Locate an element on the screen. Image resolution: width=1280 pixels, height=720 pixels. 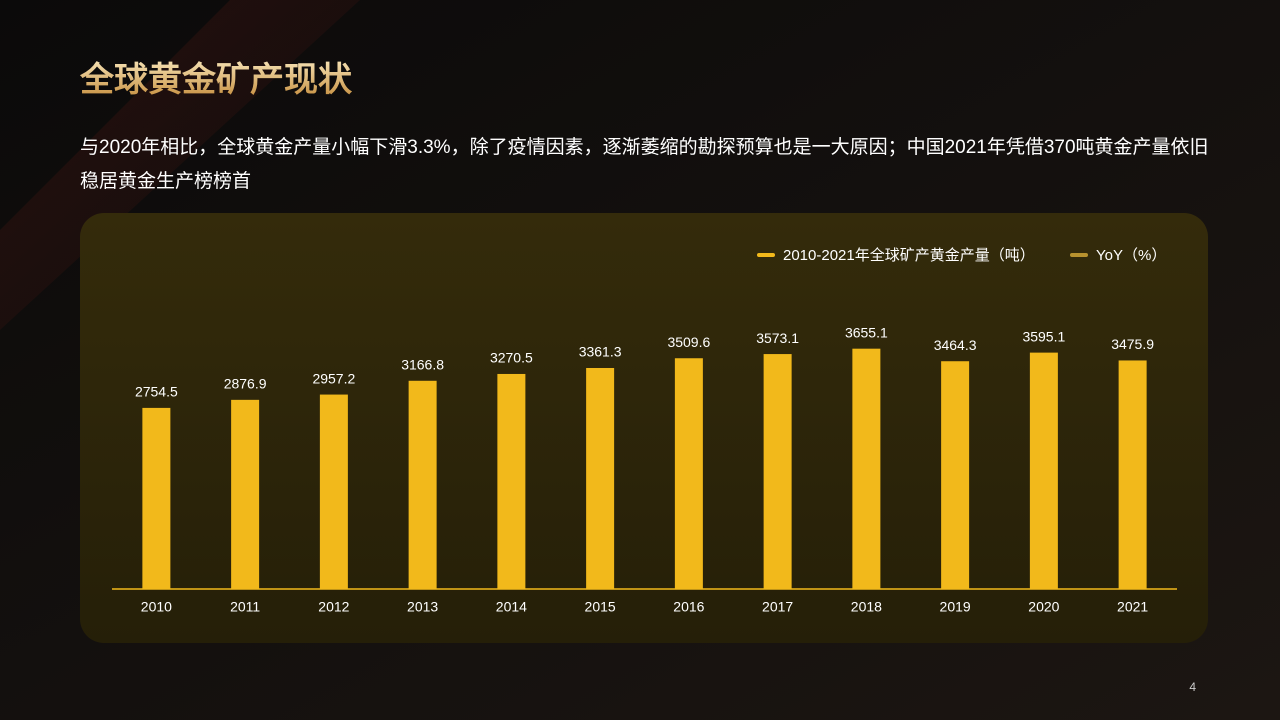
x-tick-label: 2016 is located at coordinates (688, 607).